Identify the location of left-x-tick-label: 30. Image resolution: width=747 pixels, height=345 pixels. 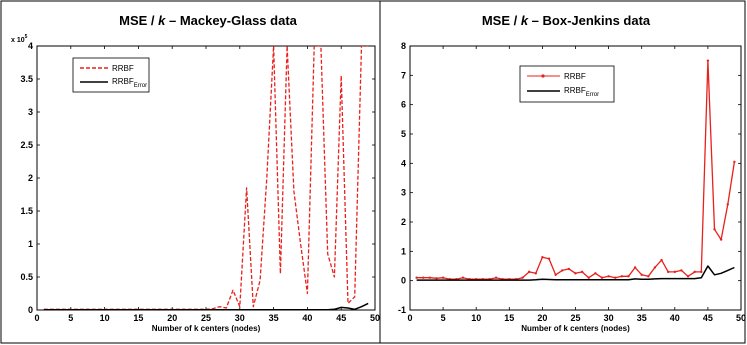
(240, 318).